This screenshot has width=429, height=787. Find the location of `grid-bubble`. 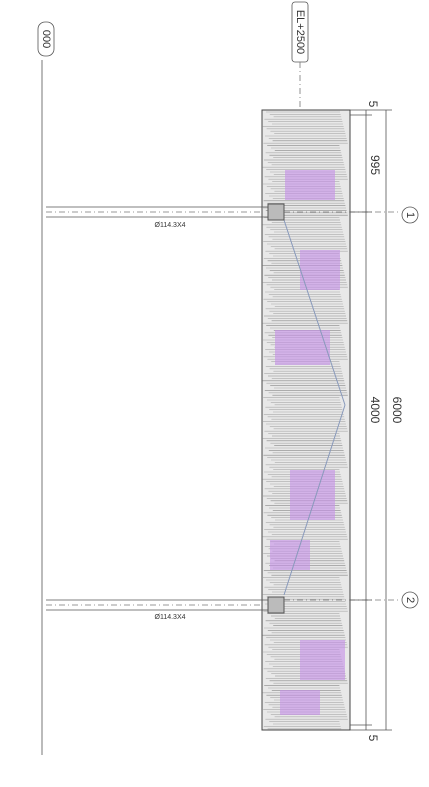

grid-bubble is located at coordinates (46, 39).